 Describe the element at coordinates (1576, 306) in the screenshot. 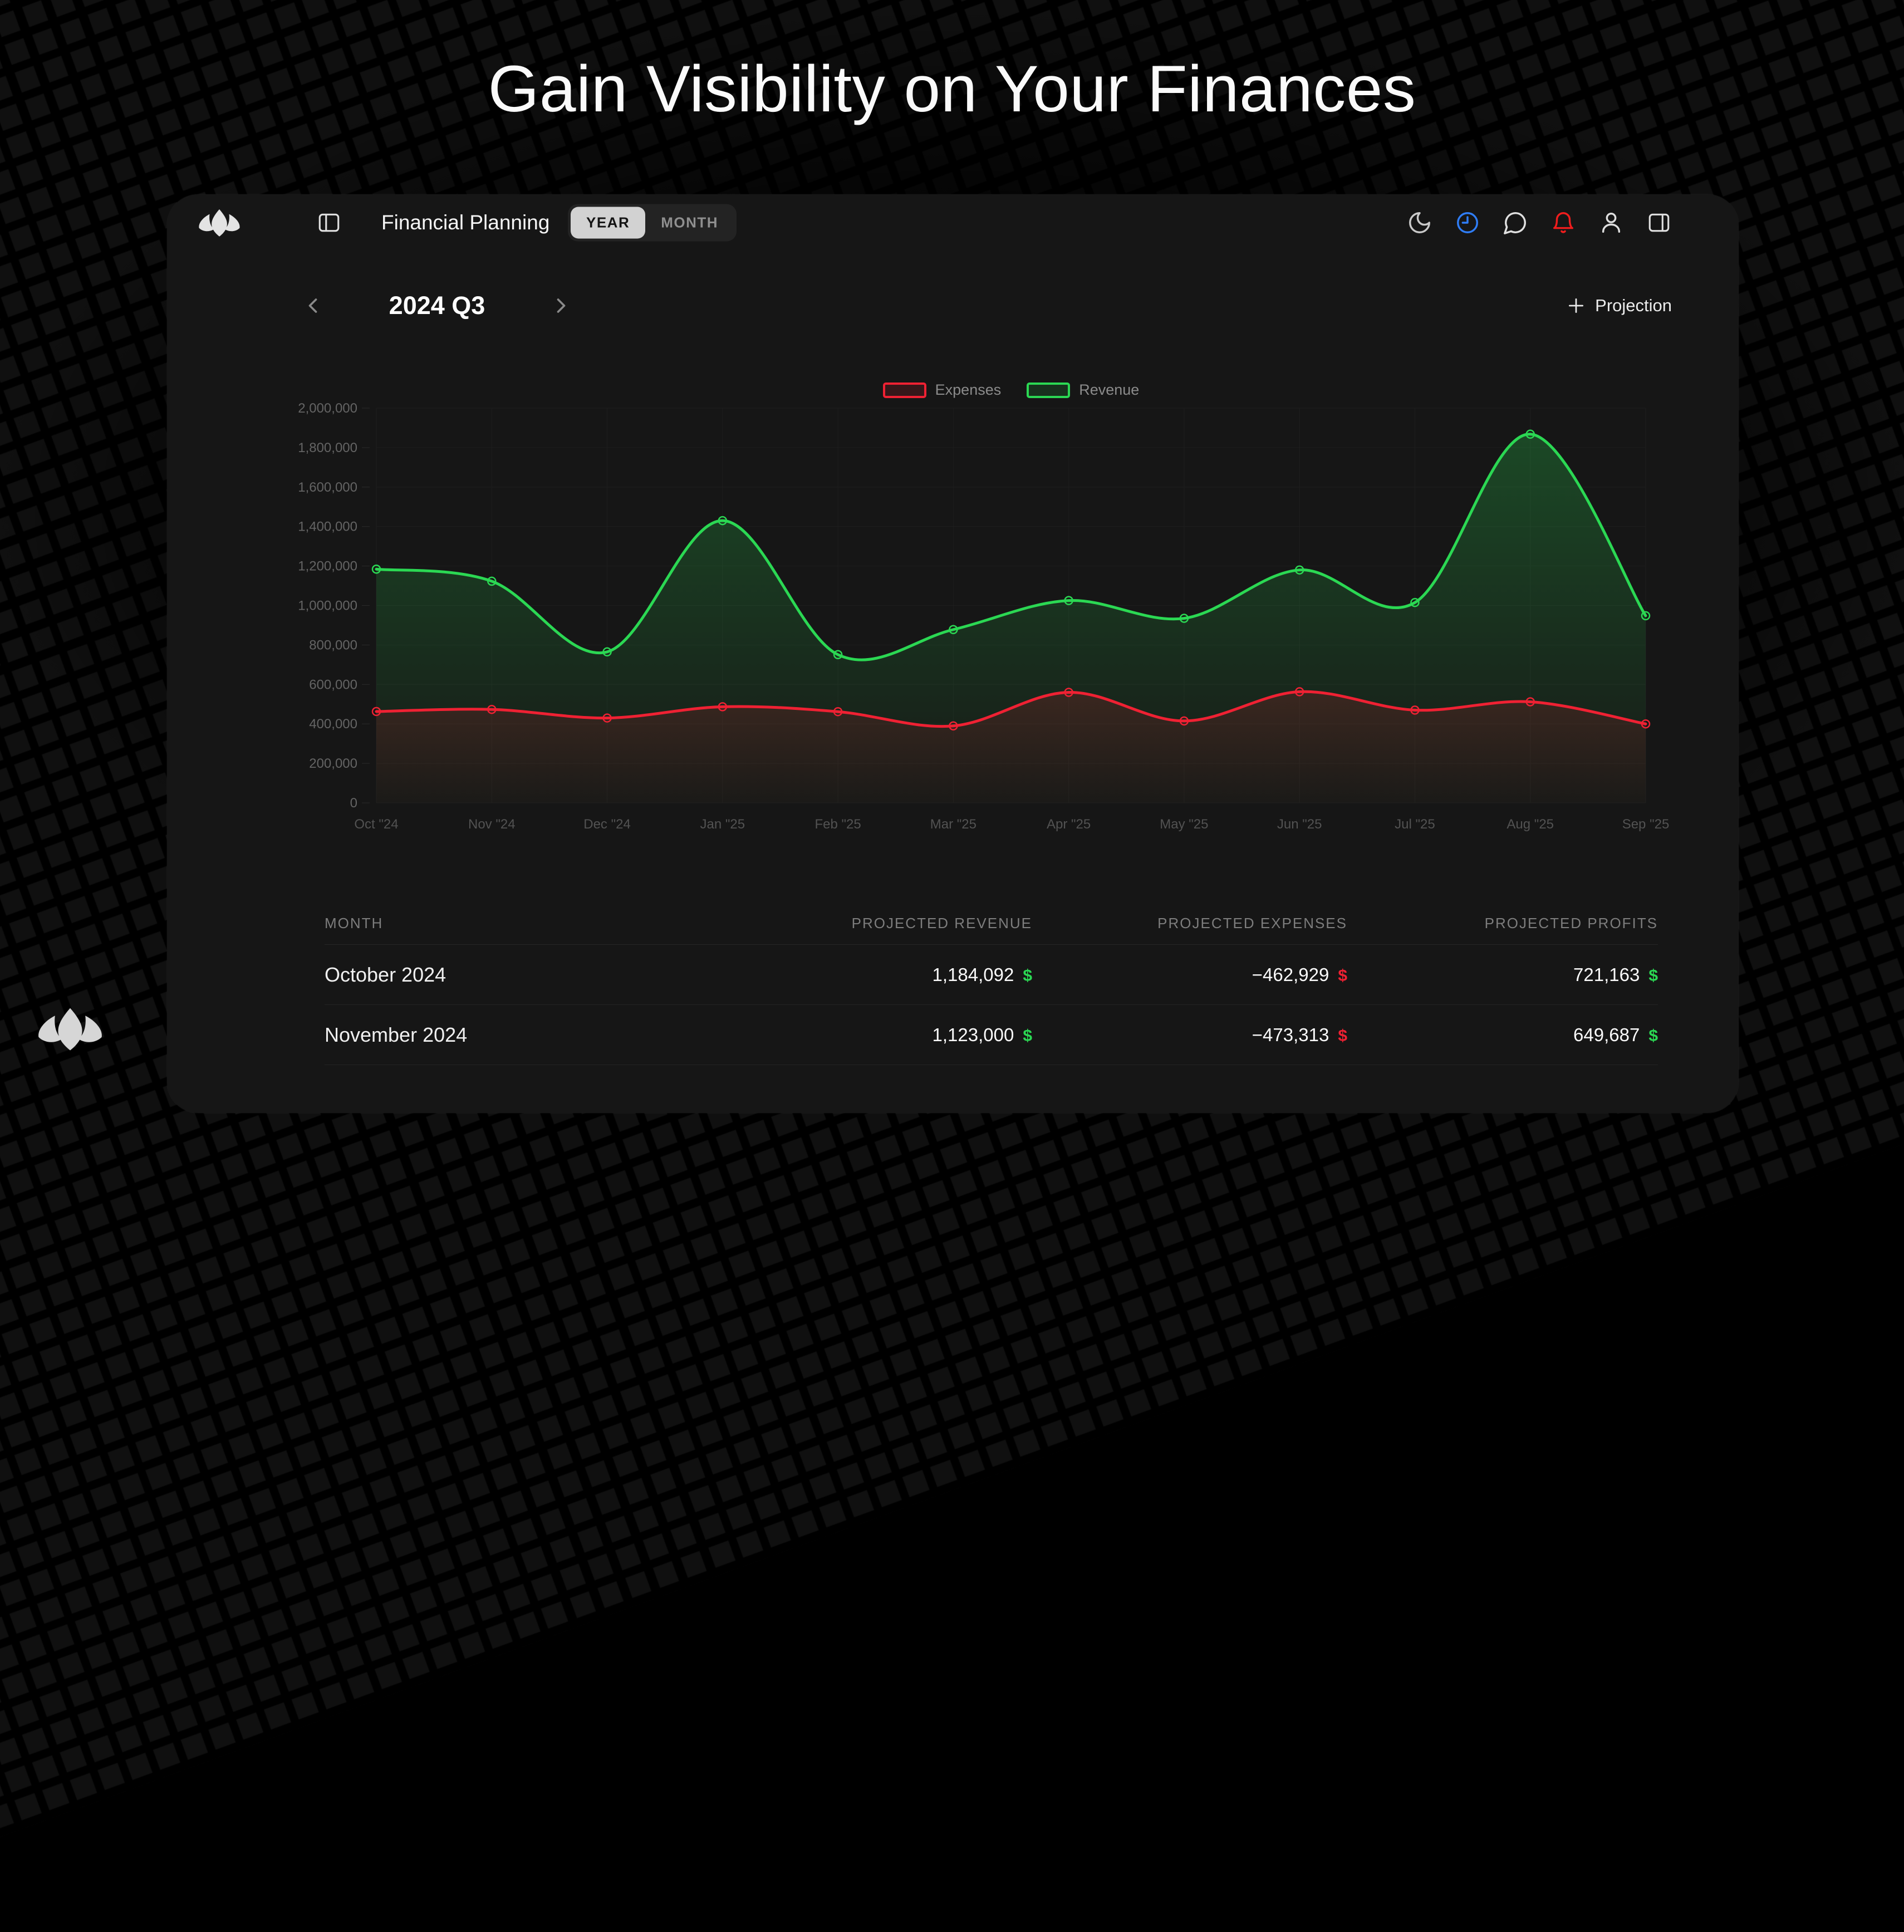

I see `plus-icon` at that location.